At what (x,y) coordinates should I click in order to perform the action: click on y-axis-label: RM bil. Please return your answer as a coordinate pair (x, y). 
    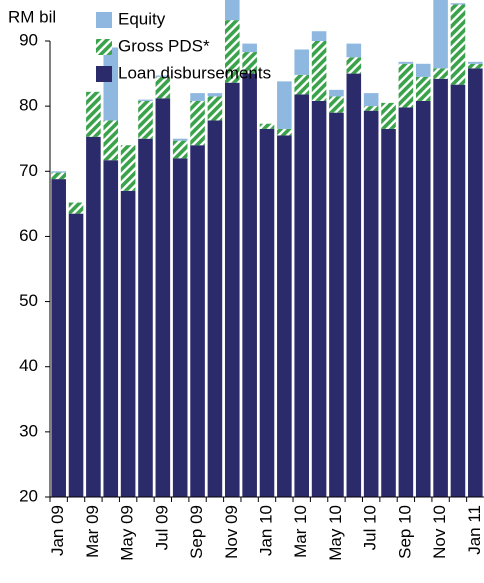
    Looking at the image, I should click on (32, 16).